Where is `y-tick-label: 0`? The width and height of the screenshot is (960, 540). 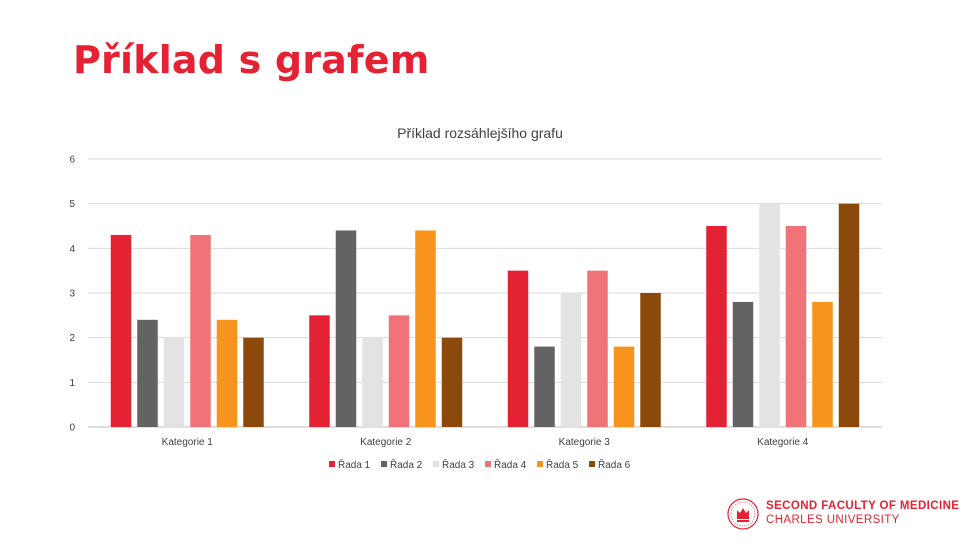
y-tick-label: 0 is located at coordinates (72, 428).